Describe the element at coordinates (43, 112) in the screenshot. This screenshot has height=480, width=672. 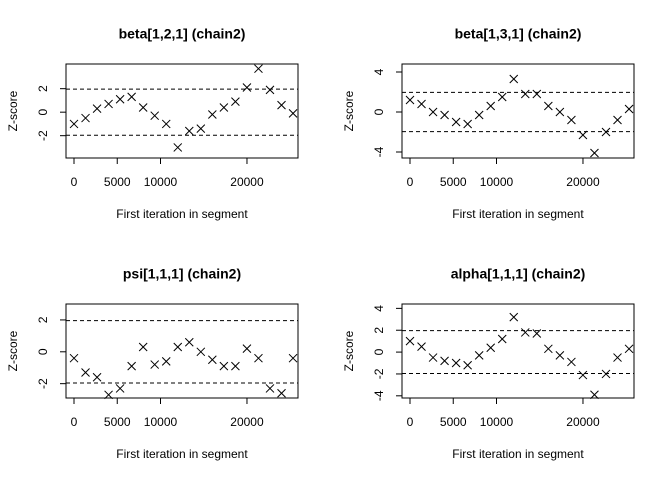
I see `y-tick-label: 0` at that location.